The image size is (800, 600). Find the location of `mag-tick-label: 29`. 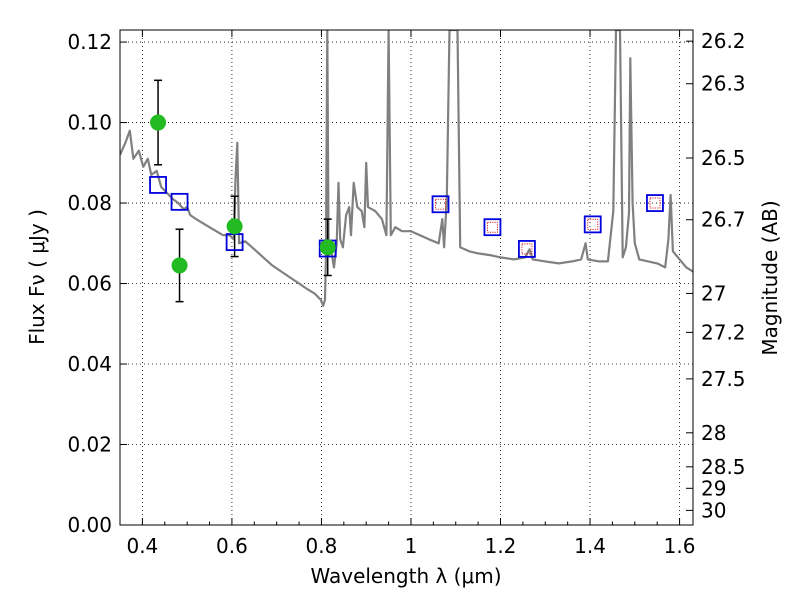

mag-tick-label: 29 is located at coordinates (713, 488).